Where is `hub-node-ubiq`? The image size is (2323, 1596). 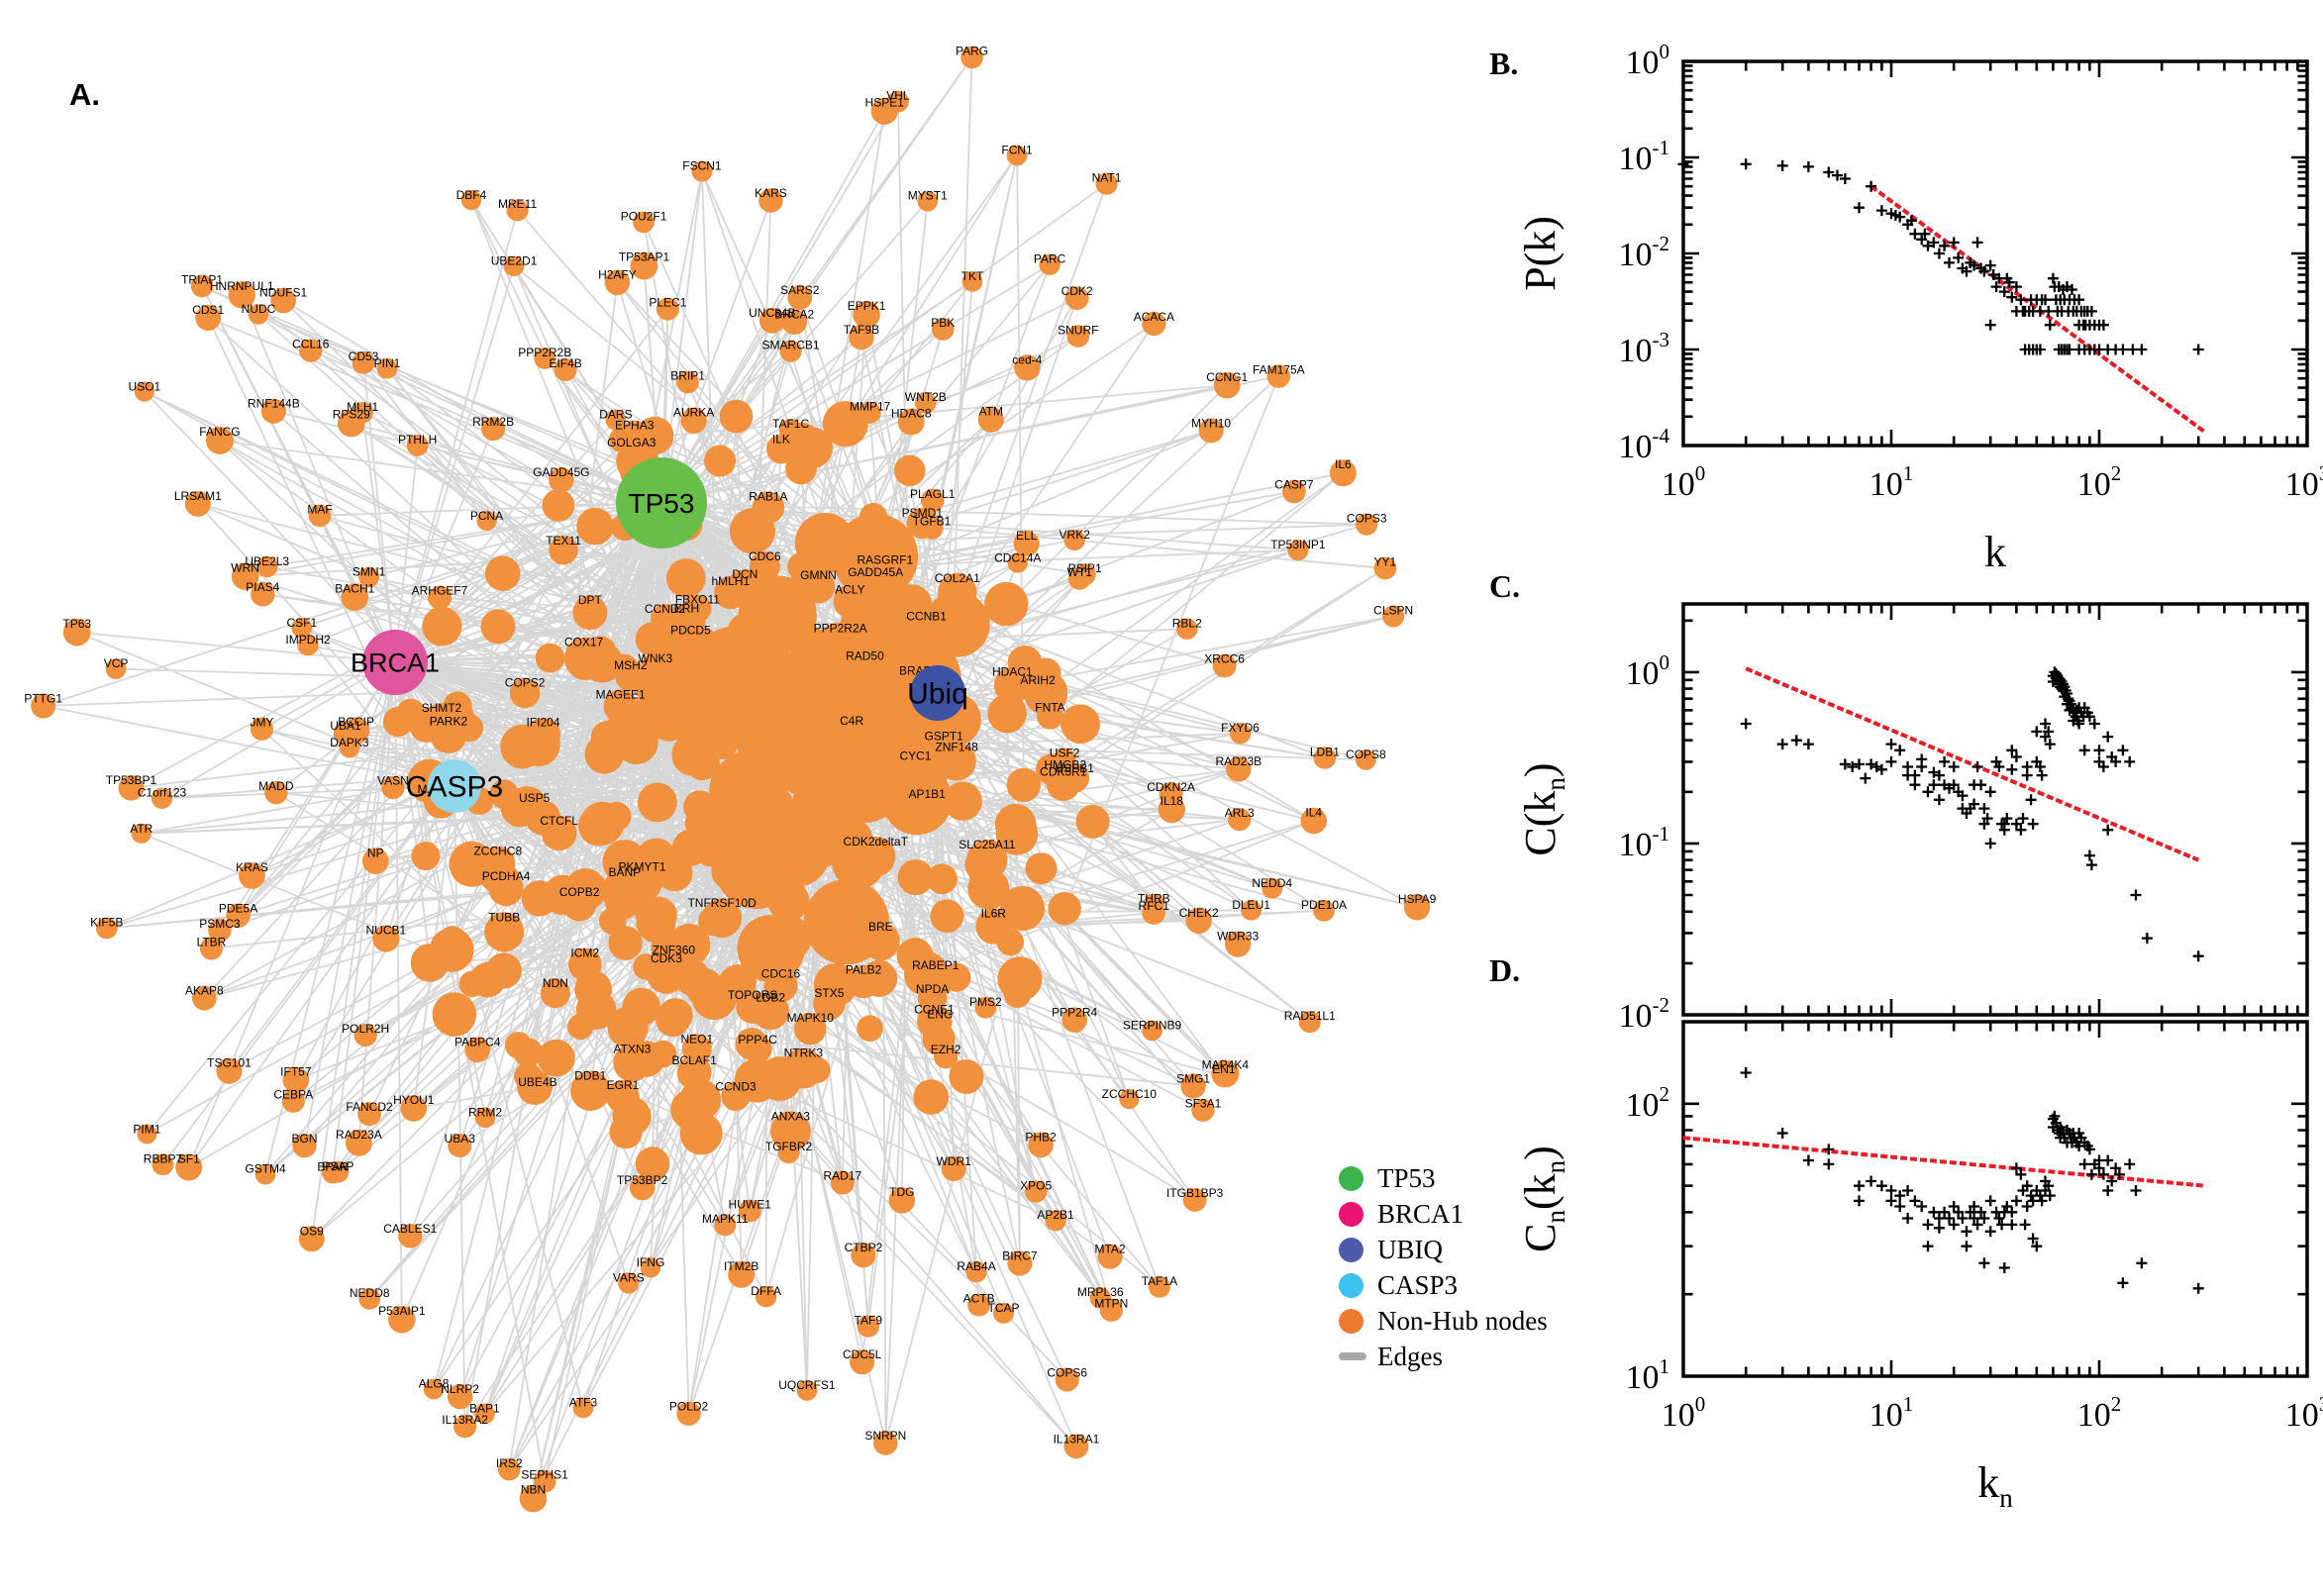
hub-node-ubiq is located at coordinates (937, 693).